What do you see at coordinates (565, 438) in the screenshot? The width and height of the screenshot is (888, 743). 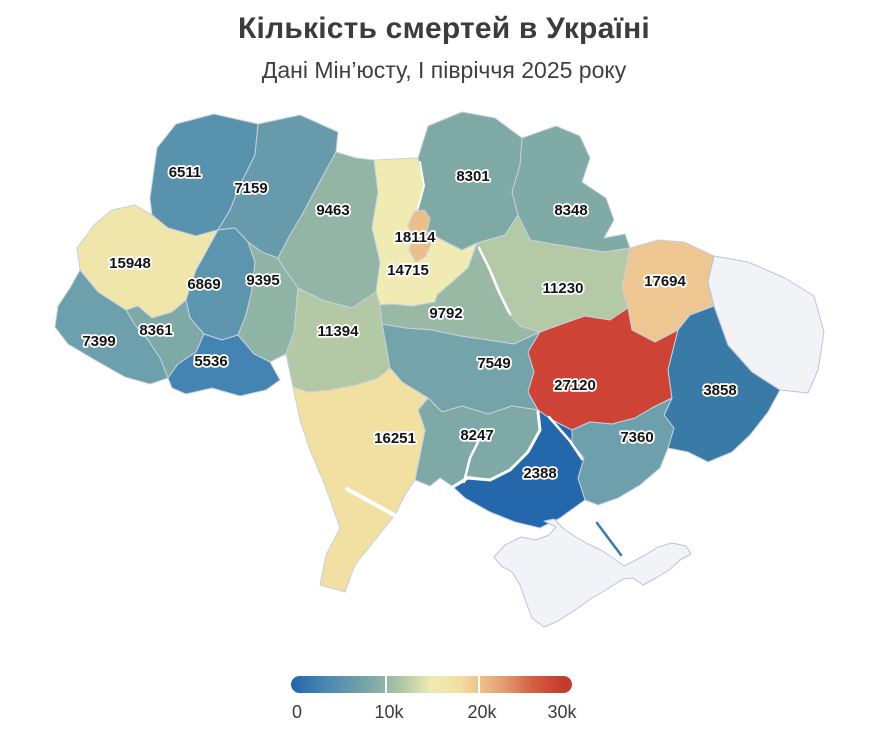 I see `kakhovka-reservoir-line` at bounding box center [565, 438].